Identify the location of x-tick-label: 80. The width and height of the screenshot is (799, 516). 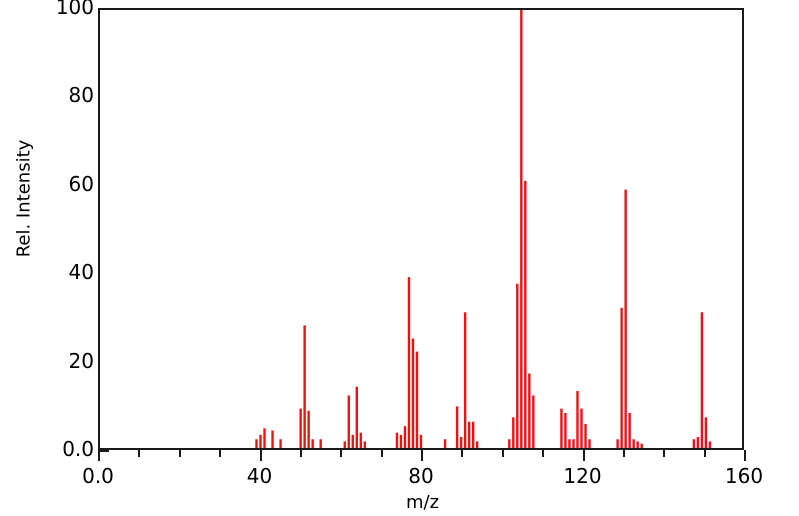
(421, 476).